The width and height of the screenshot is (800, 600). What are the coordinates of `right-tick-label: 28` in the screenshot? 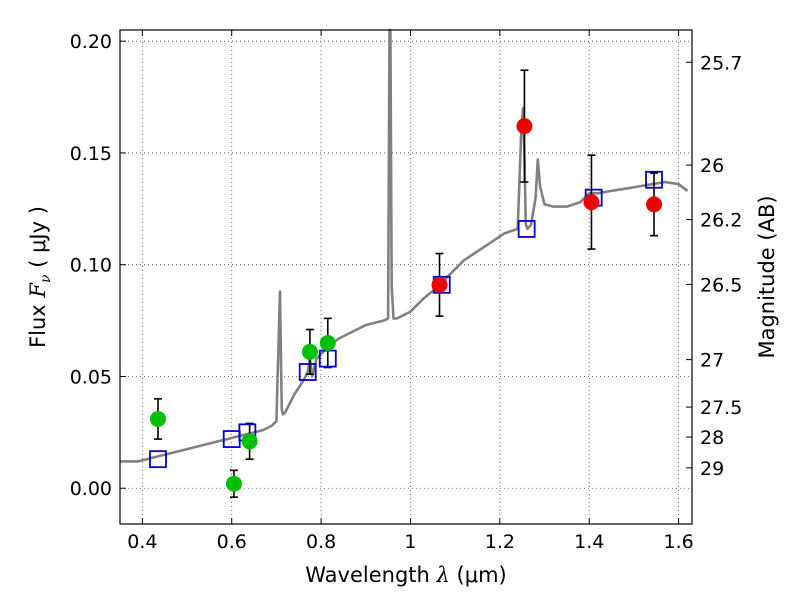 It's located at (712, 438).